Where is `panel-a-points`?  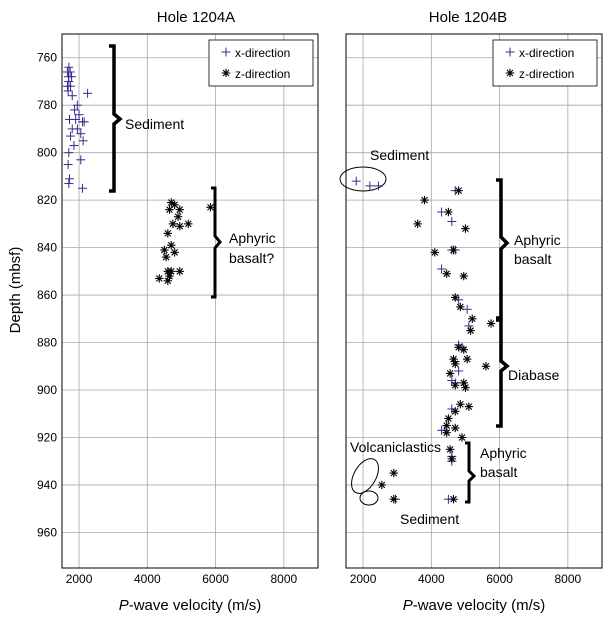
panel-a-points is located at coordinates (138, 174).